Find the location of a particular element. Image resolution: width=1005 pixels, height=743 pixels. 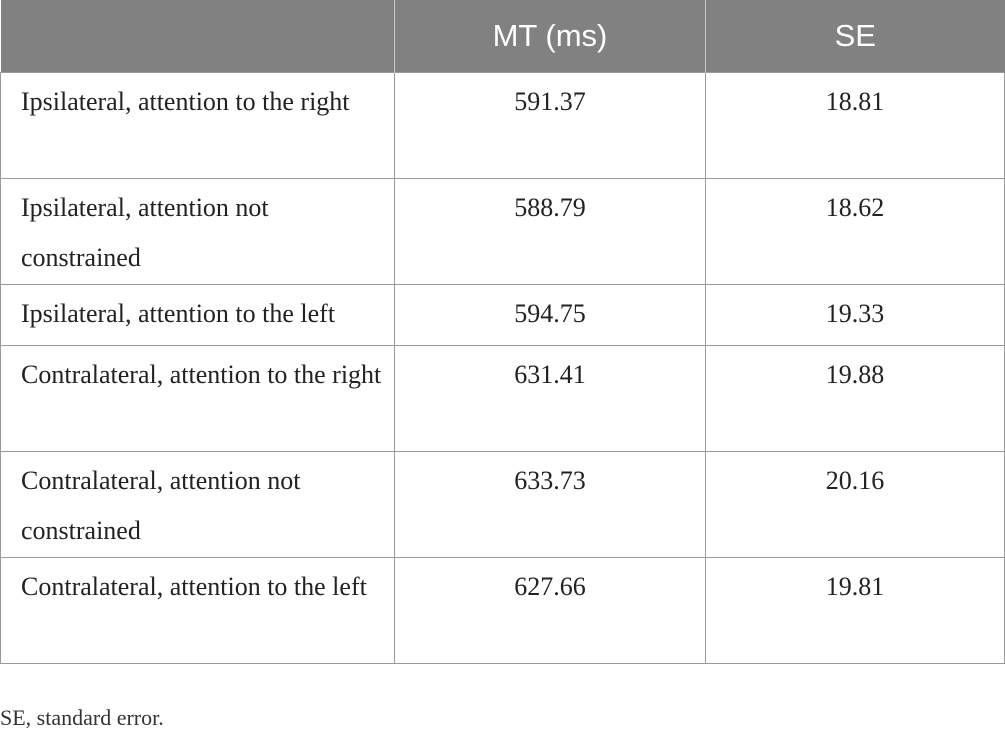

mt-cell: 591.37 is located at coordinates (550, 125).